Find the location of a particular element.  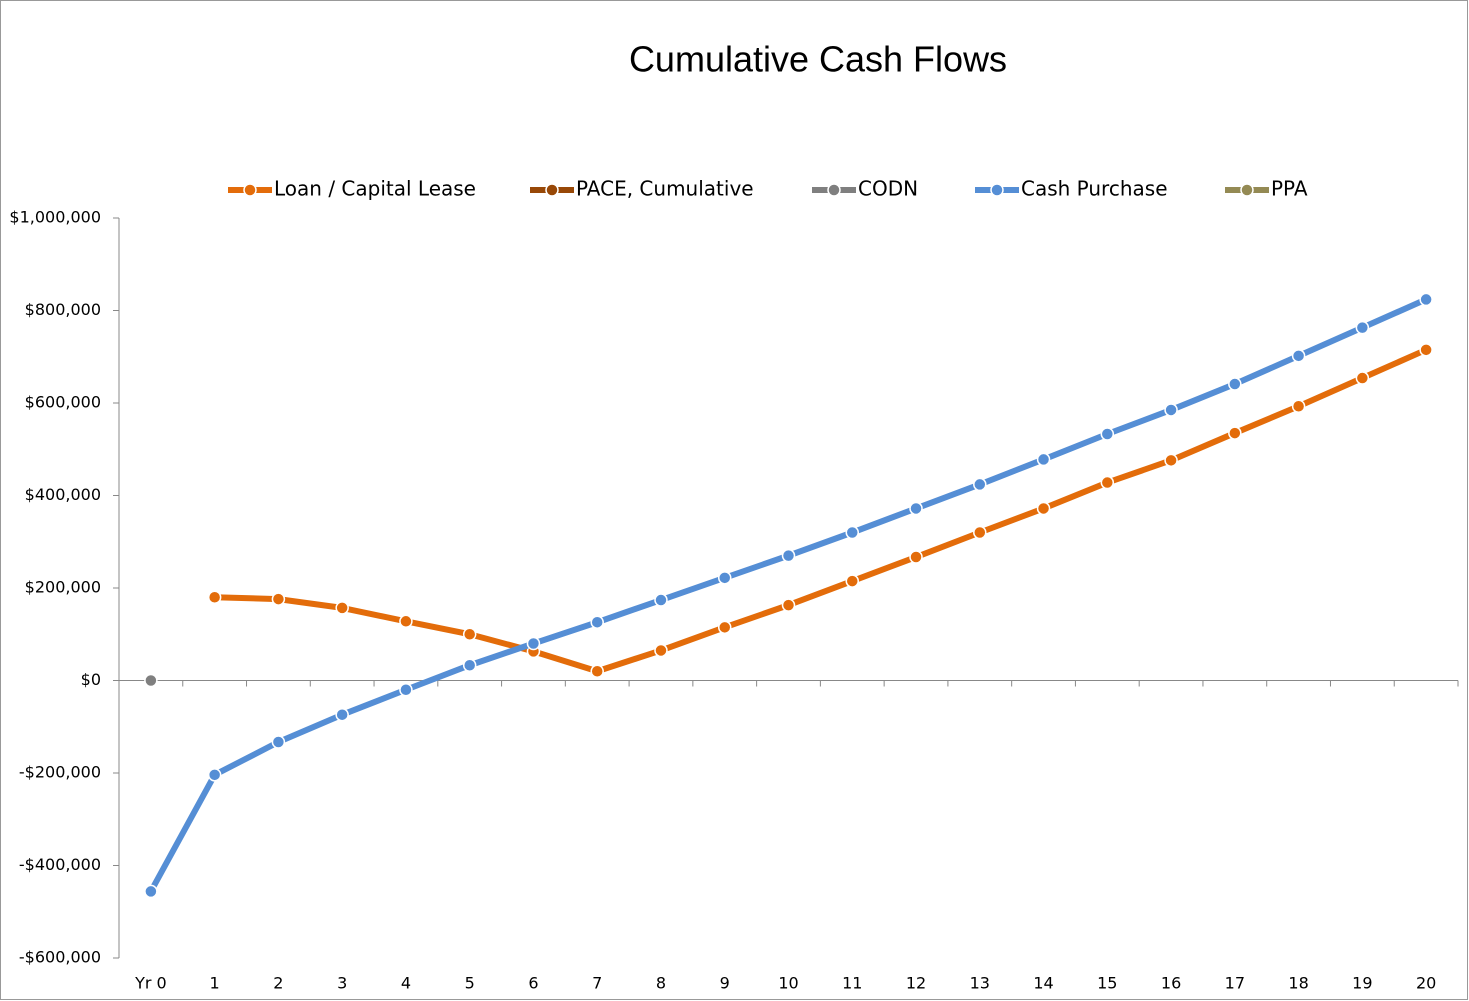

y-tick-label: $1,000,000 is located at coordinates (55, 217).